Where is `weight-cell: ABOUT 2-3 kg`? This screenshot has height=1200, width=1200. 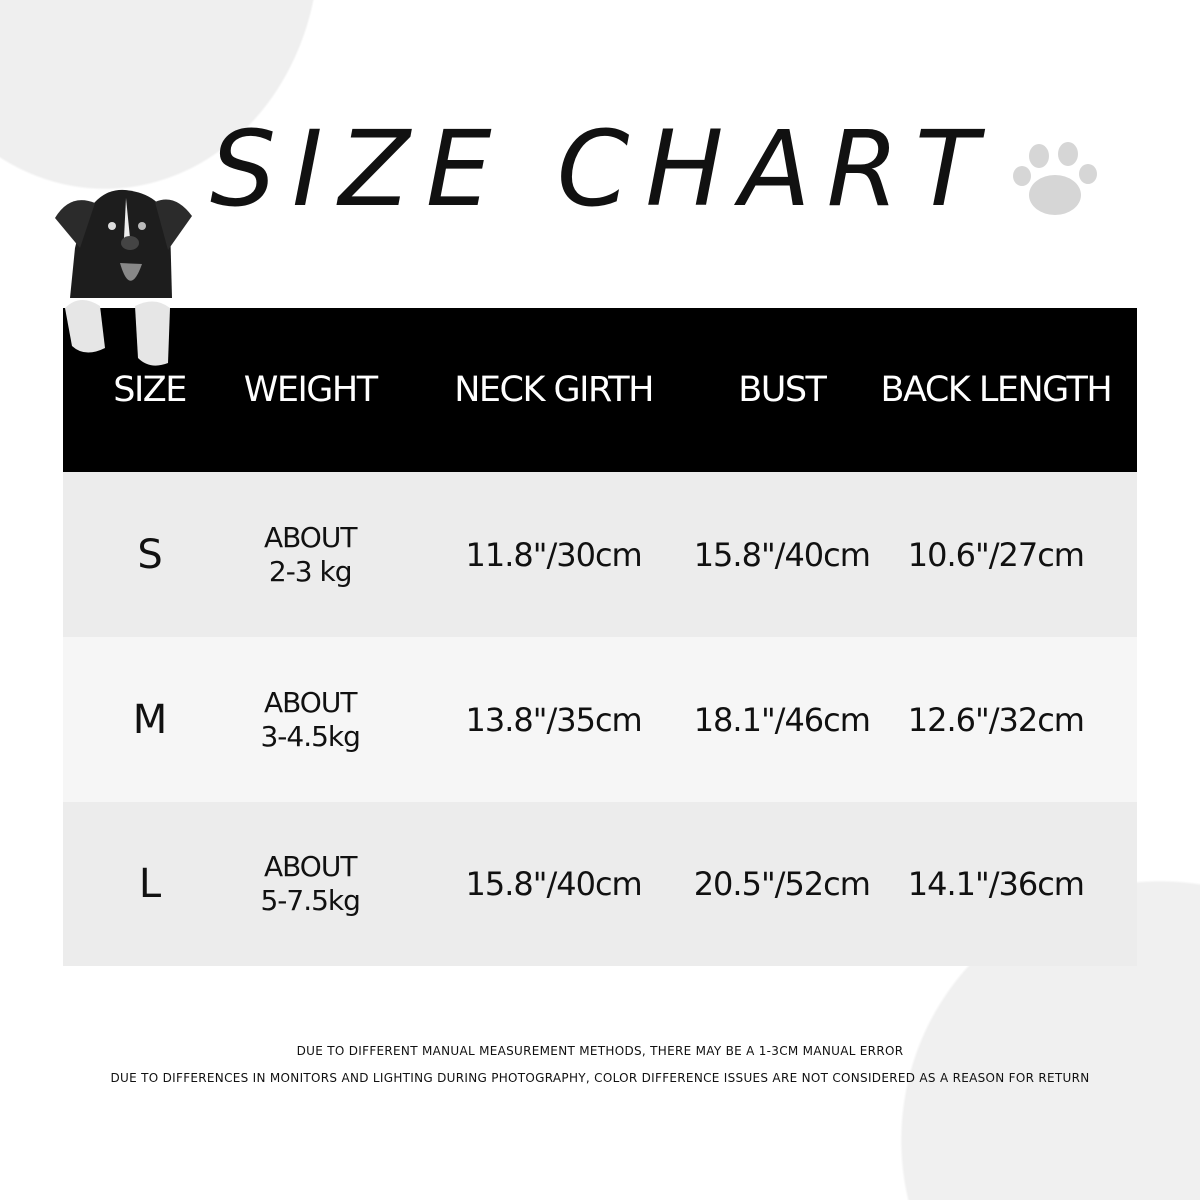 weight-cell: ABOUT 2-3 kg is located at coordinates (310, 555).